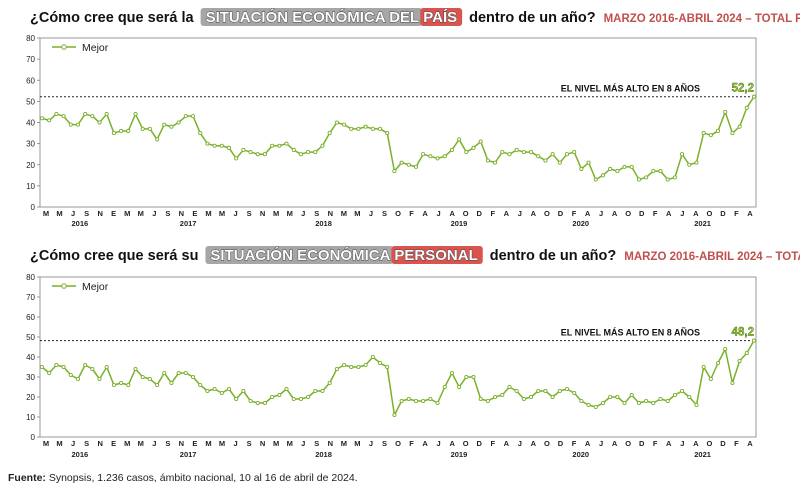 This screenshot has height=492, width=800. What do you see at coordinates (299, 255) in the screenshot?
I see `title-highlight-bg` at bounding box center [299, 255].